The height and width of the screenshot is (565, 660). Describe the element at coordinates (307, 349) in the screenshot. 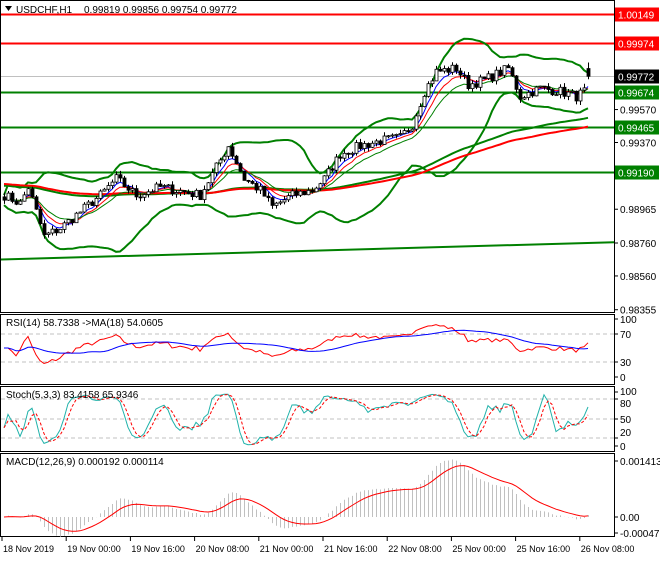

I see `rsi-panel` at that location.